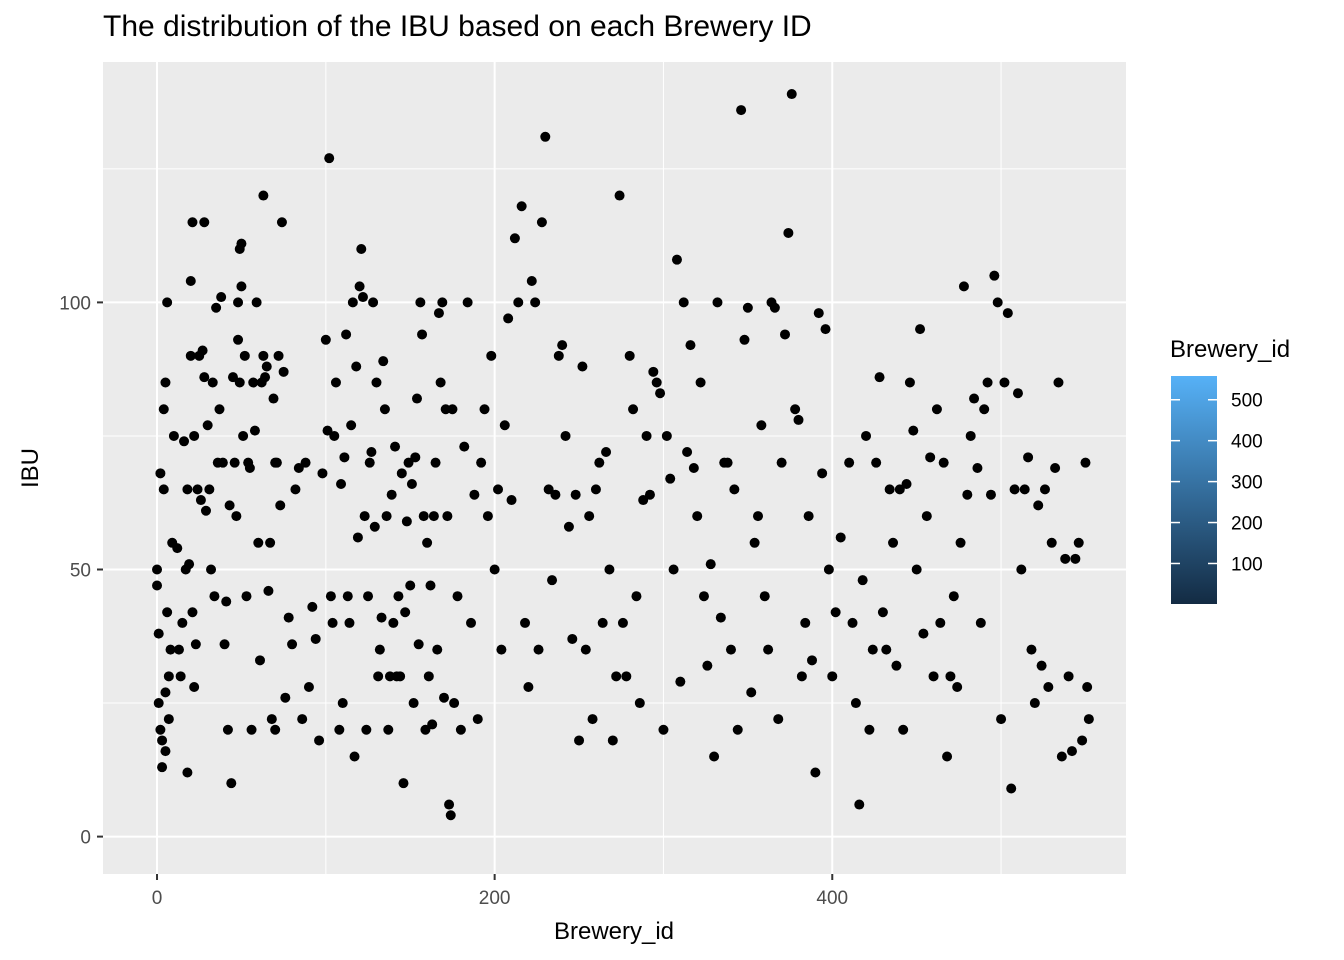 The height and width of the screenshot is (960, 1344). What do you see at coordinates (1247, 401) in the screenshot?
I see `legend-tick-label: 500` at bounding box center [1247, 401].